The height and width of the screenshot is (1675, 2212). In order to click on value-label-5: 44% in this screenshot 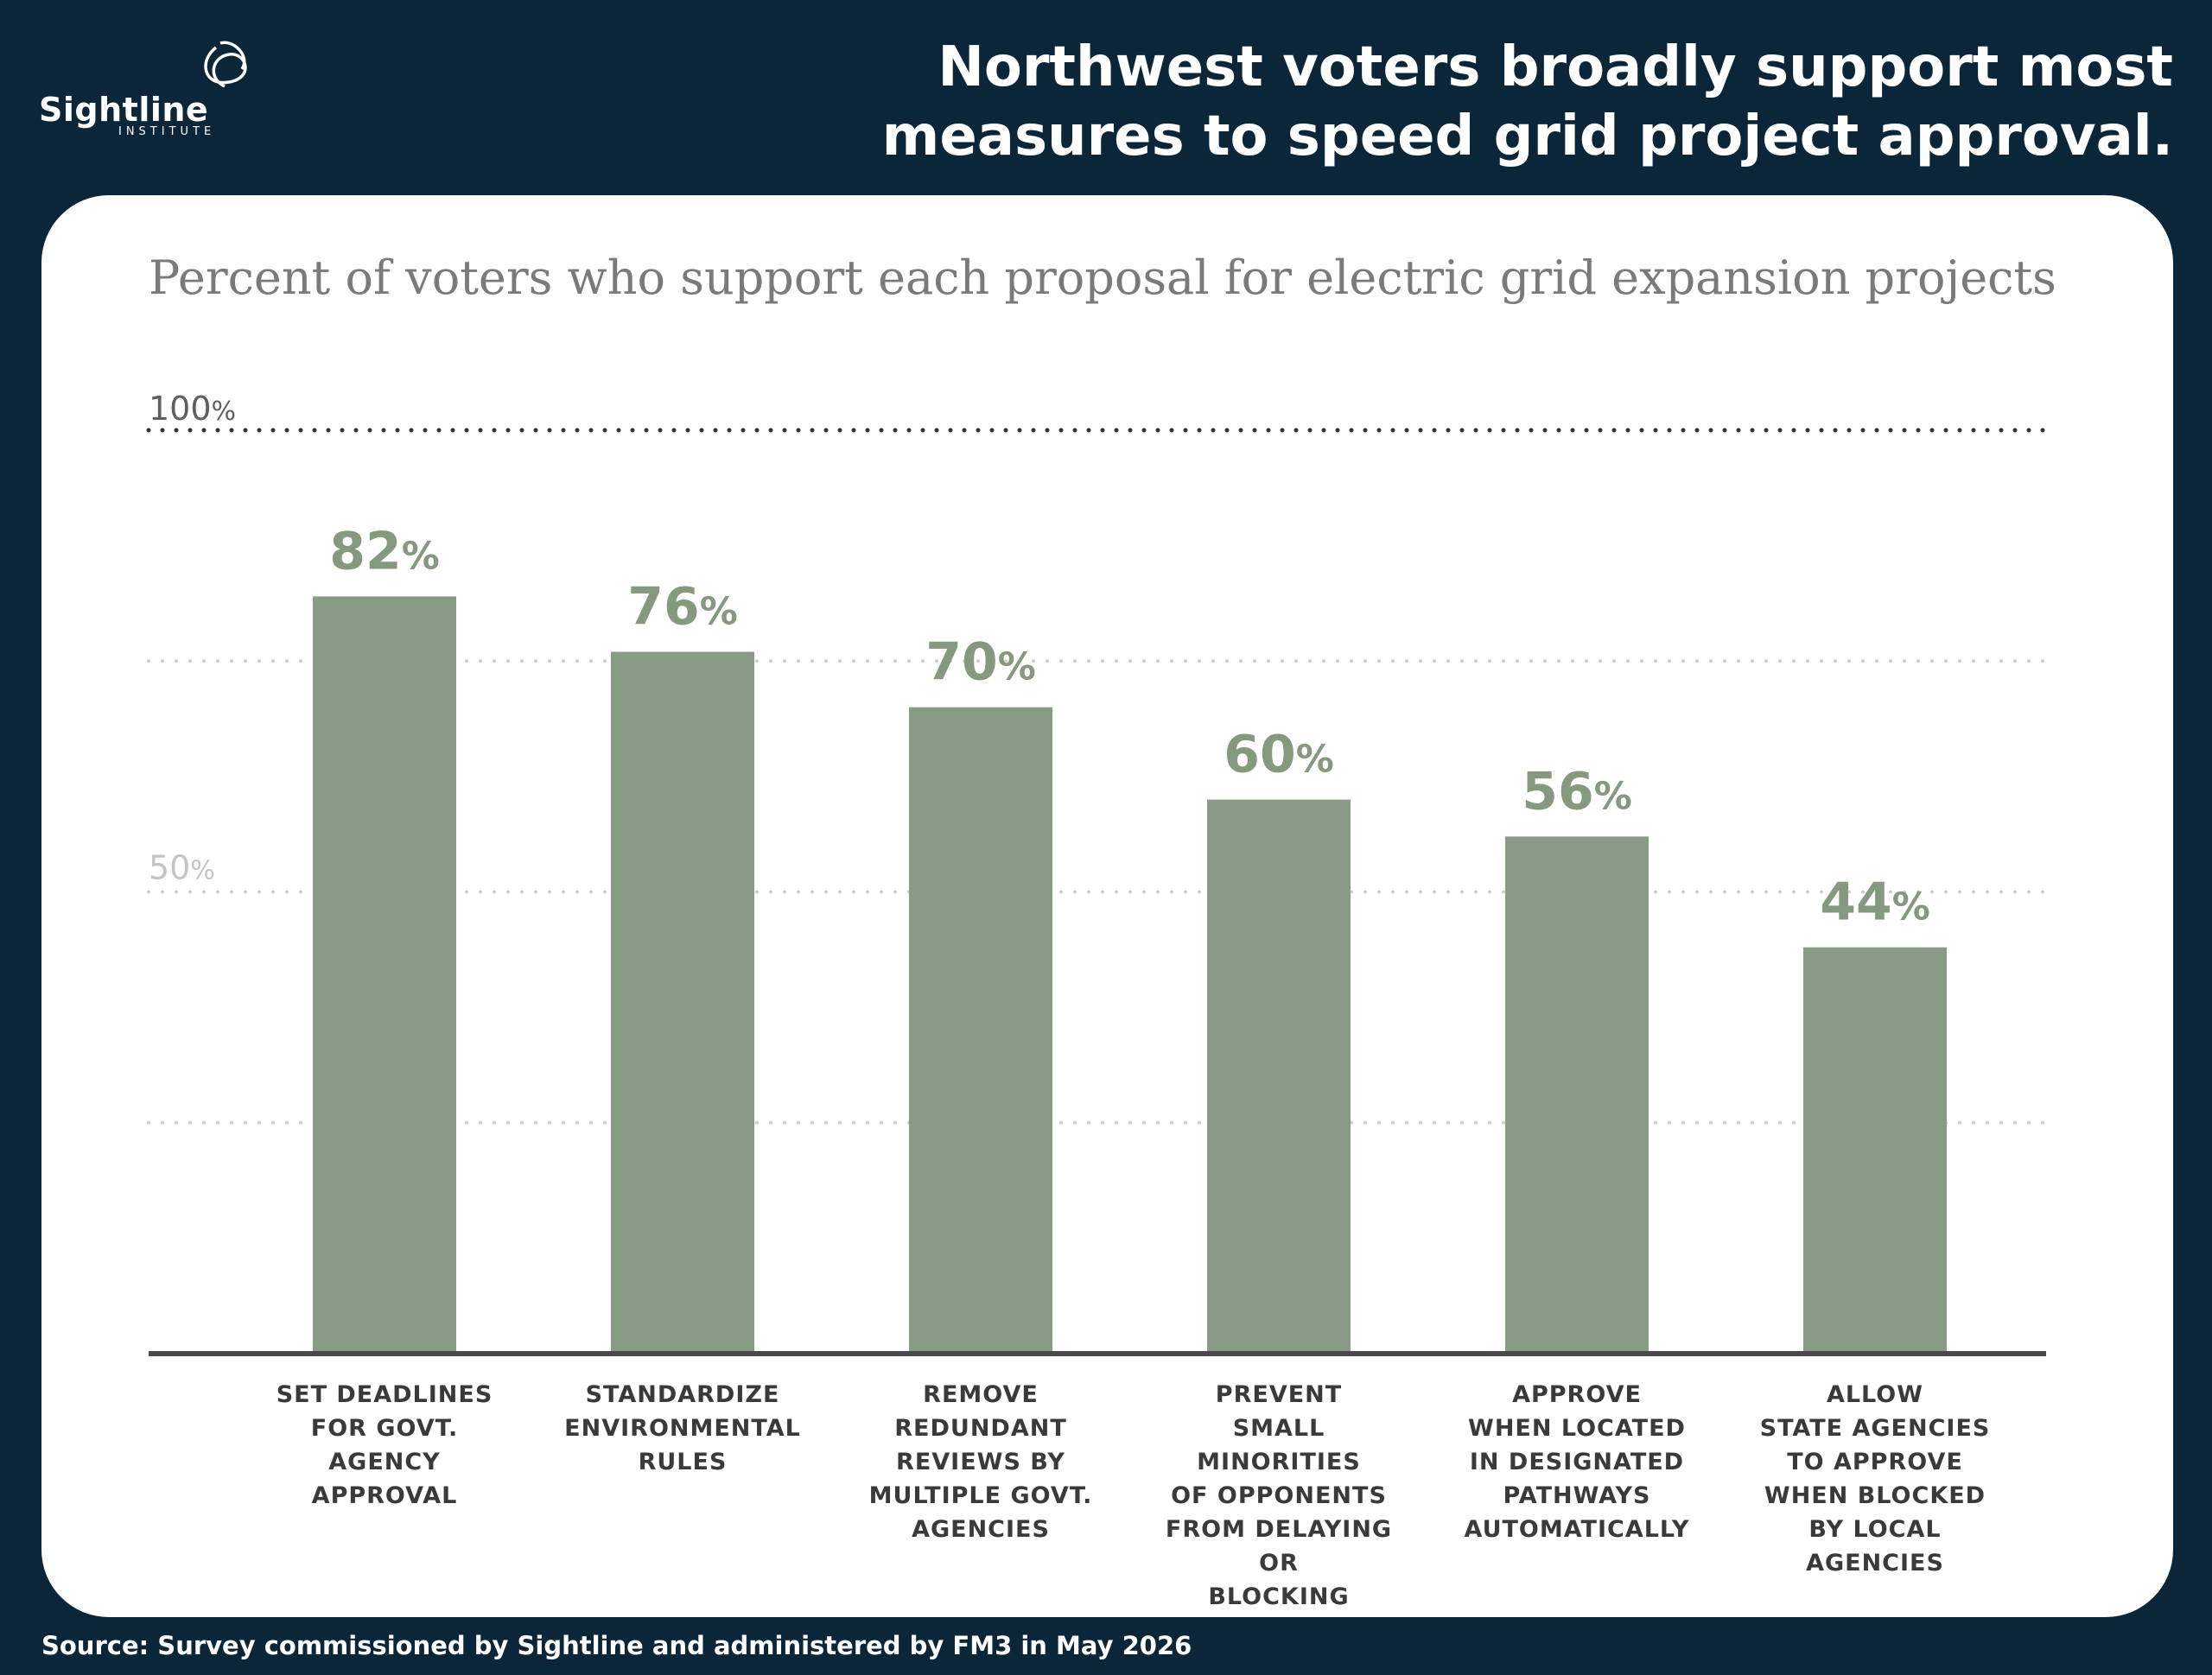, I will do `click(1875, 902)`.